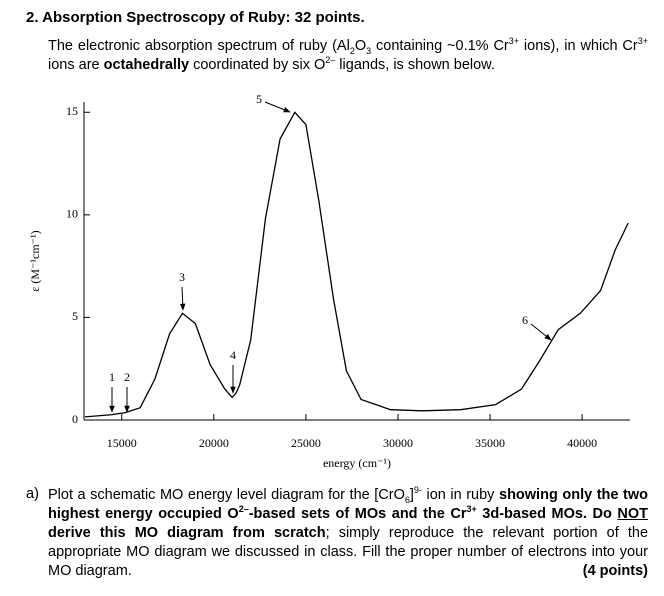 Image resolution: width=664 pixels, height=596 pixels. Describe the element at coordinates (407, 499) in the screenshot. I see `text-run: 6` at that location.